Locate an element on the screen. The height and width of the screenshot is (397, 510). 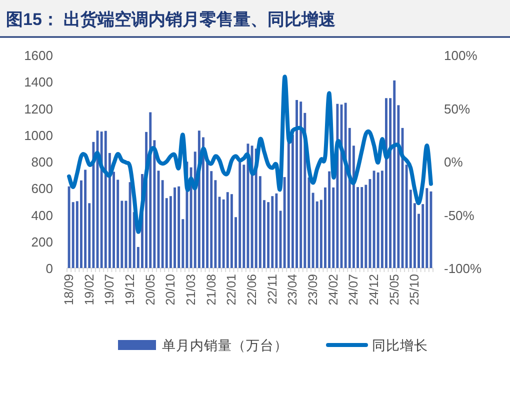
y2-tick-label: 0% is located at coordinates (454, 162).